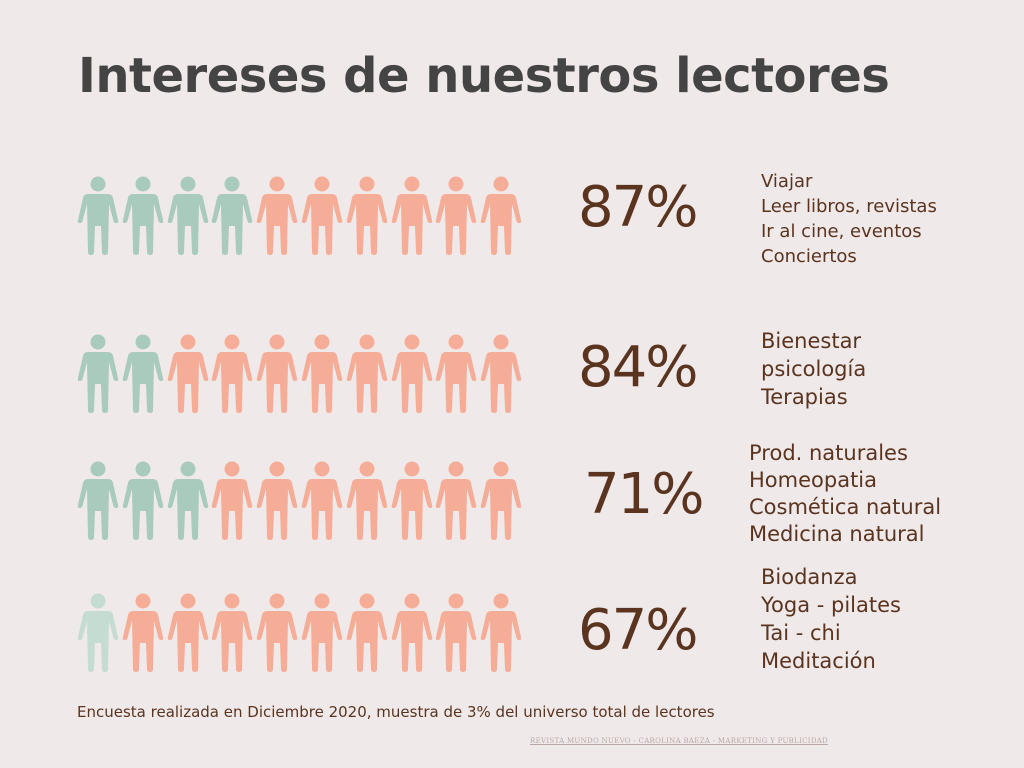 The height and width of the screenshot is (768, 1024). I want to click on interest-item: Homeopatia, so click(813, 480).